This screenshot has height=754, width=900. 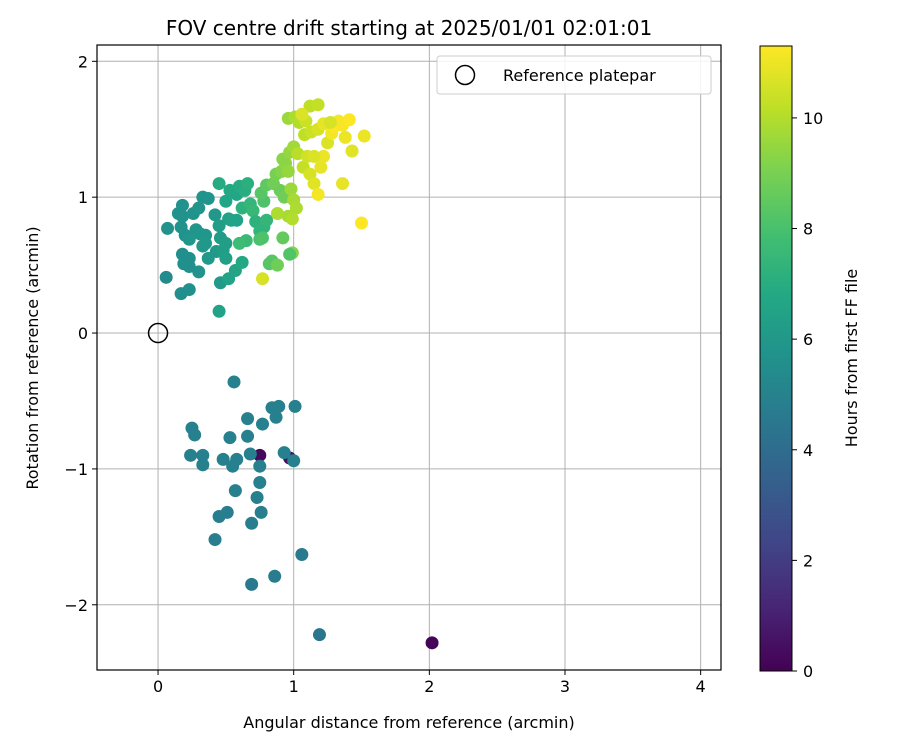 I want to click on y-tick-label: −1, so click(x=76, y=469).